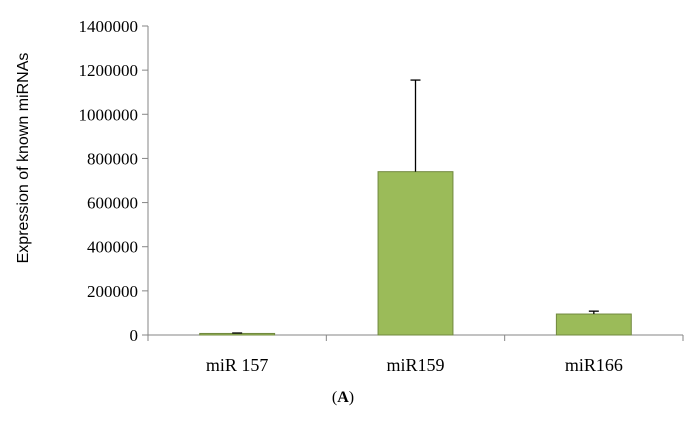 The image size is (686, 430). What do you see at coordinates (237, 365) in the screenshot?
I see `x-category-label: miR 157` at bounding box center [237, 365].